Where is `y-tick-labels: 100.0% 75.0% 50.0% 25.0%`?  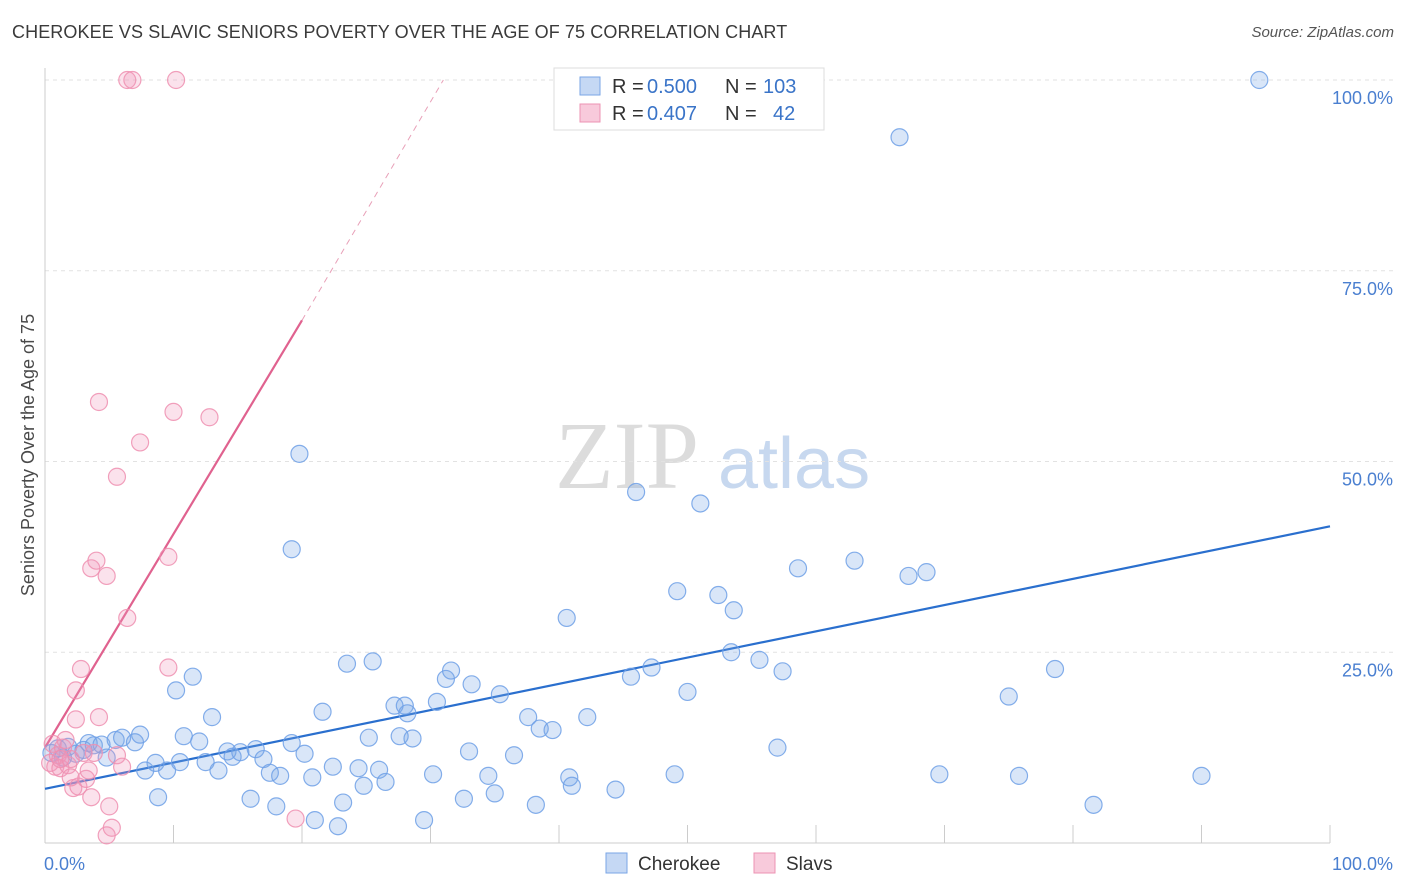 y-tick-labels: 100.0% 75.0% 50.0% 25.0% is located at coordinates (1362, 384).